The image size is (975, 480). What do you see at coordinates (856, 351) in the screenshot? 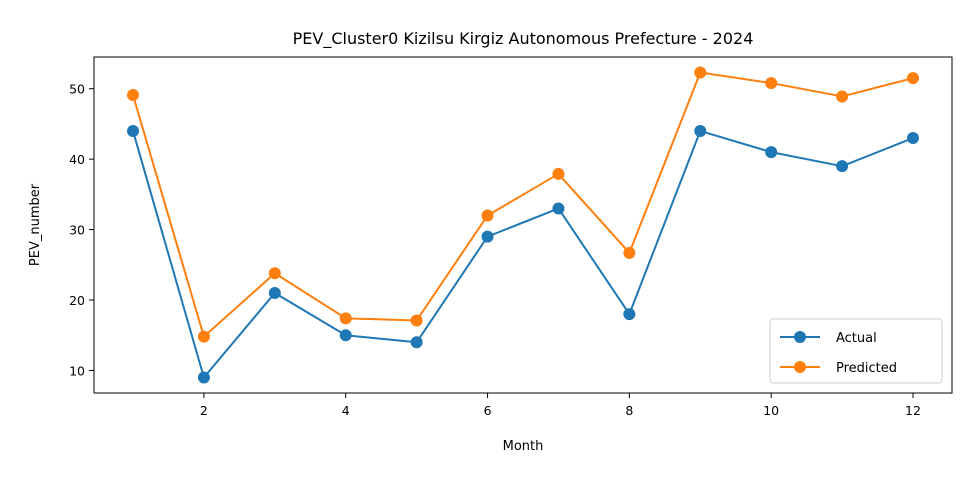
I see `legend: Actual Predicted` at bounding box center [856, 351].